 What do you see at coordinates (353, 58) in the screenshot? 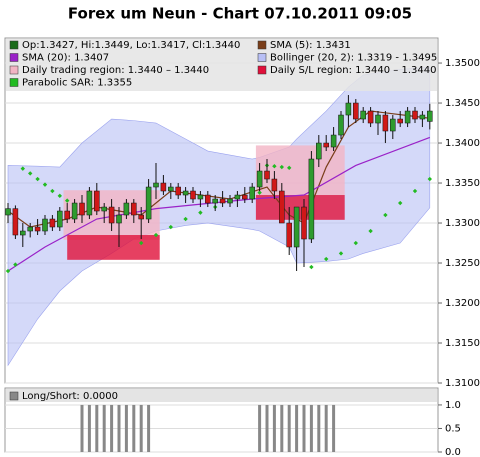
I see `legend-label: Bollinger (20, 2): 1.3319 - 1.3495` at bounding box center [353, 58].